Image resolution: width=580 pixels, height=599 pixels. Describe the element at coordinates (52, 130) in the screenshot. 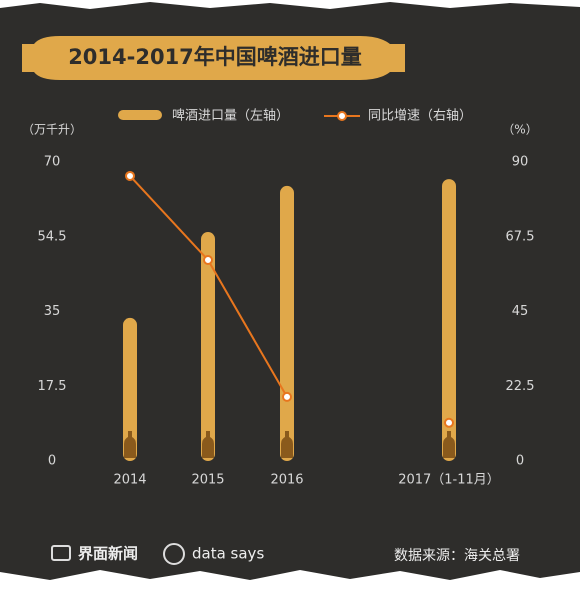

I see `y-axis-label: （万千升）` at that location.